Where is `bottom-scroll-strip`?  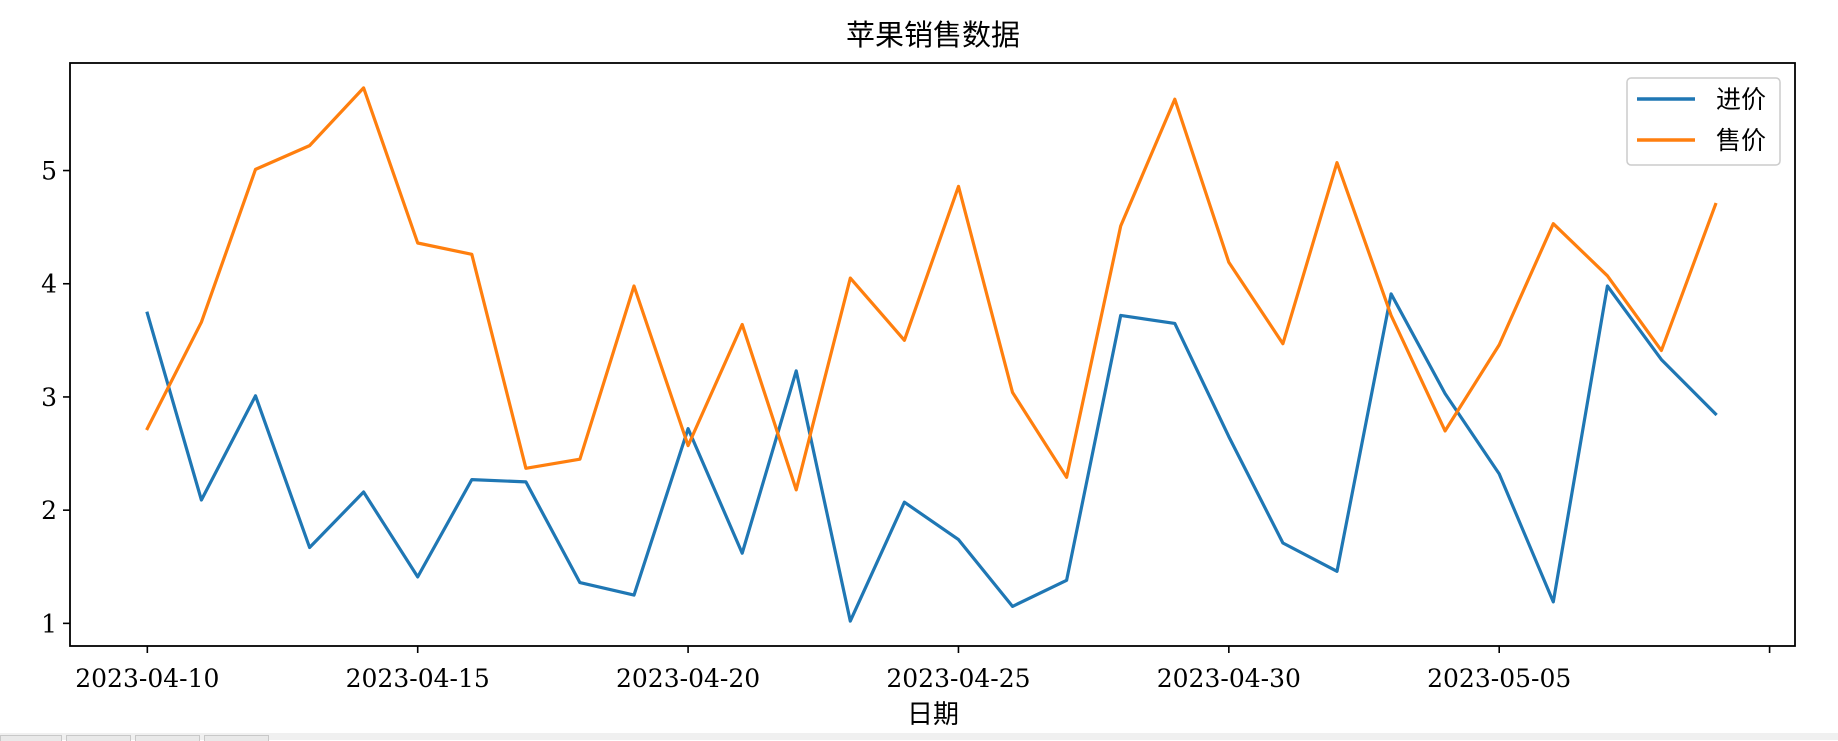 bottom-scroll-strip is located at coordinates (919, 736).